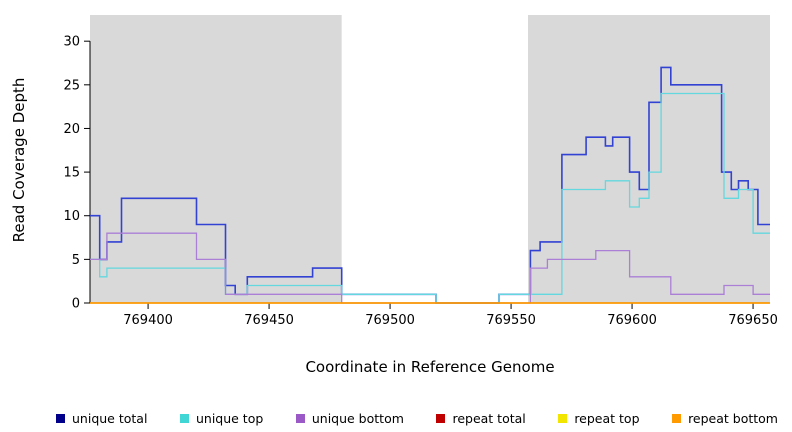 The image size is (792, 432). What do you see at coordinates (677, 418) in the screenshot?
I see `repeat-bottom-swatch-icon` at bounding box center [677, 418].